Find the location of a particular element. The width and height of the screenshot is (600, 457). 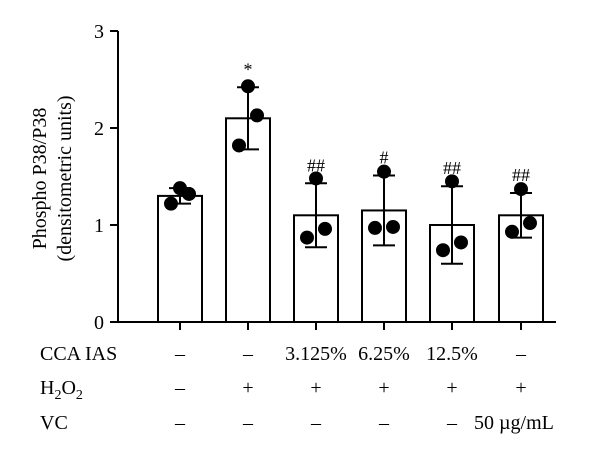

condition-value: 50 µg/mL is located at coordinates (514, 423).